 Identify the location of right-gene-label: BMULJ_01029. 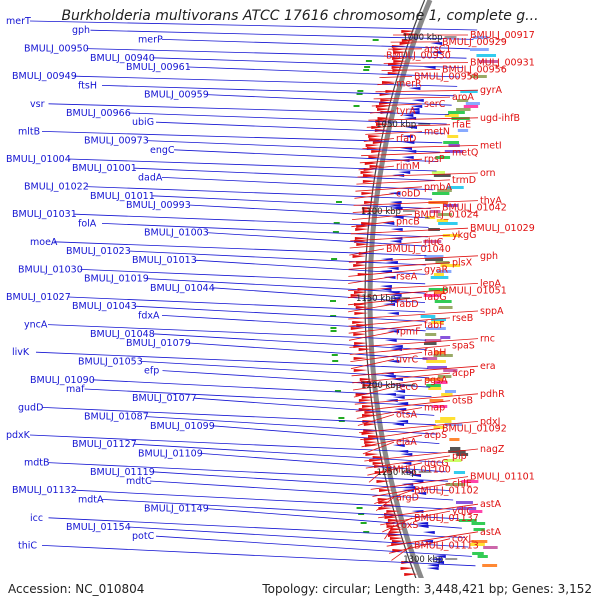
(502, 228).